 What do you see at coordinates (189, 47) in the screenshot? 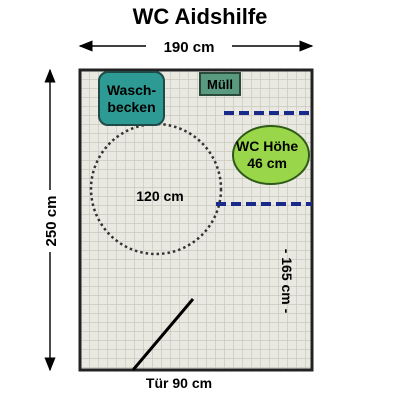
I see `width-label: 190 cm` at bounding box center [189, 47].